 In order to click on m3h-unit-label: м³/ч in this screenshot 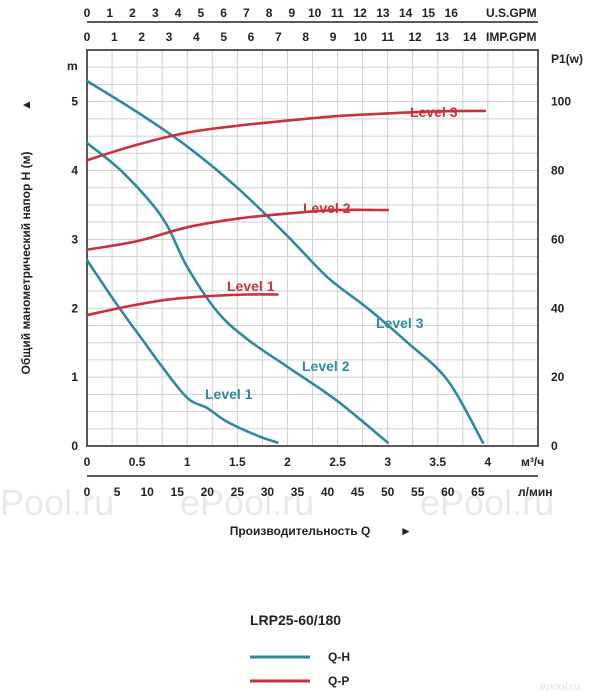, I will do `click(532, 462)`.